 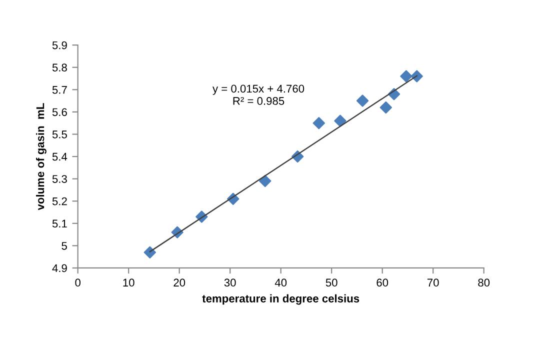 What do you see at coordinates (59, 179) in the screenshot?
I see `y-tick-label: 5.3` at bounding box center [59, 179].